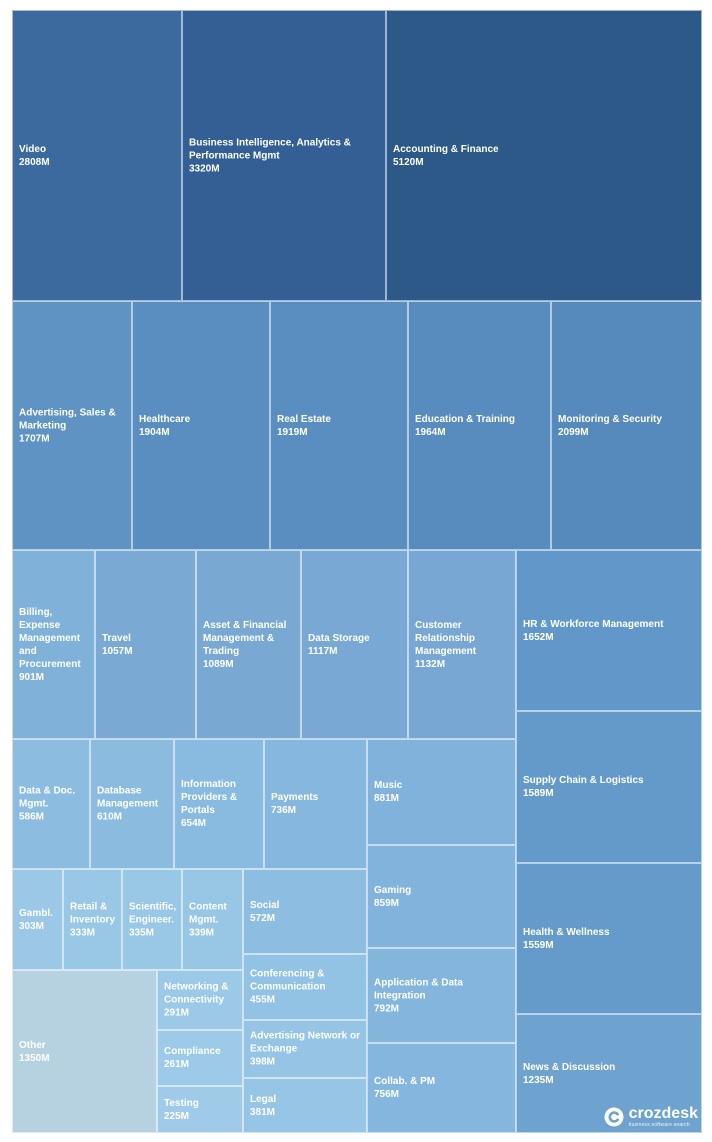 The image size is (712, 1142). I want to click on treemap-tile-music: Music 881M, so click(441, 792).